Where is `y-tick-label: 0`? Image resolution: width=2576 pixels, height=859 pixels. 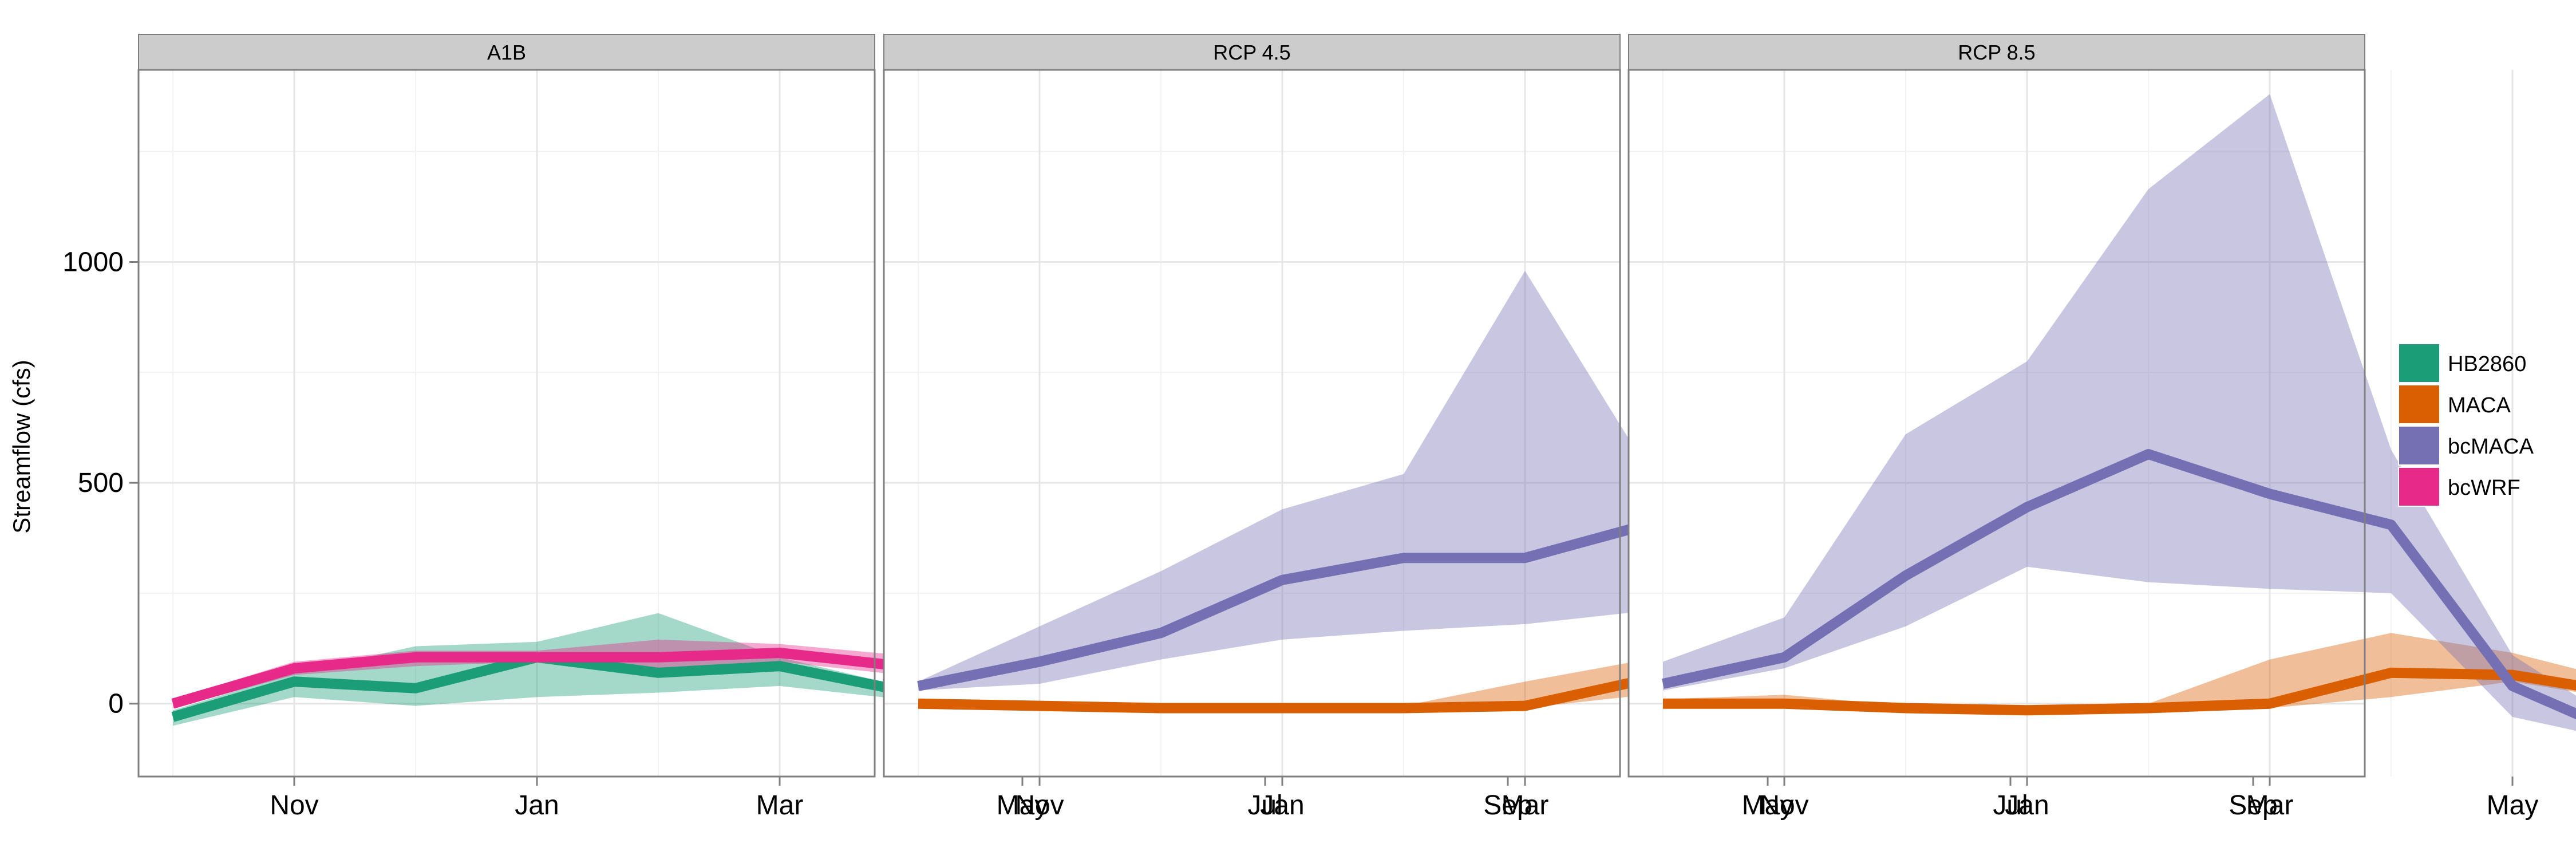 y-tick-label: 0 is located at coordinates (116, 704).